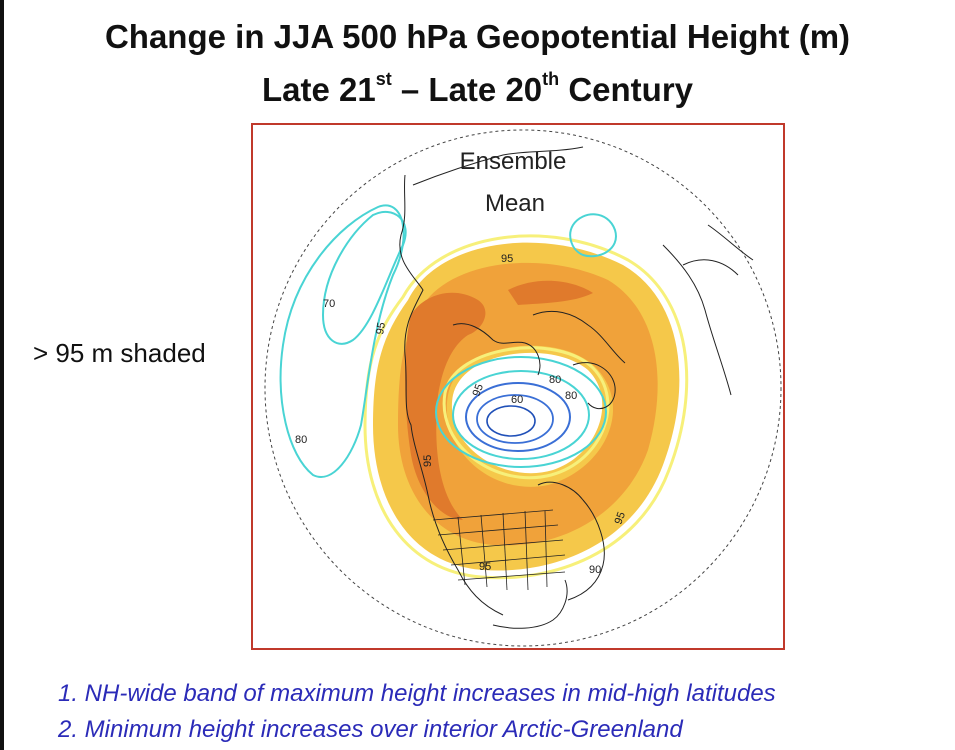 The width and height of the screenshot is (955, 750). I want to click on shaded-region-dark-east, so click(550, 292).